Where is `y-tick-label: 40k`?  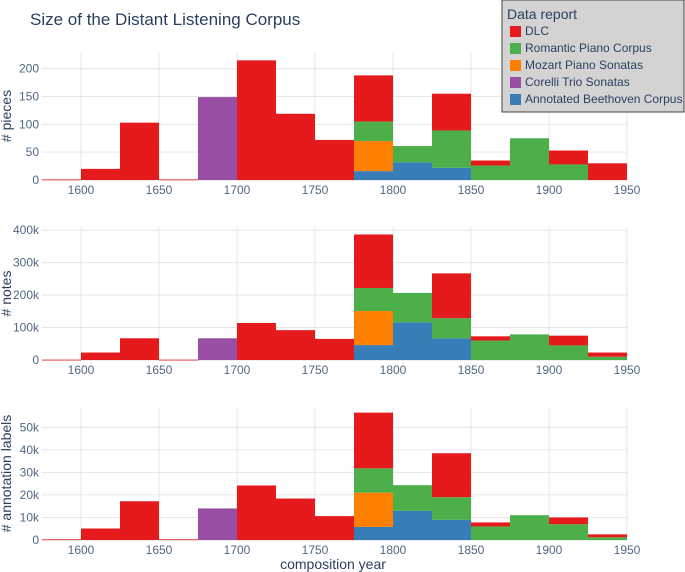 y-tick-label: 40k is located at coordinates (30, 450).